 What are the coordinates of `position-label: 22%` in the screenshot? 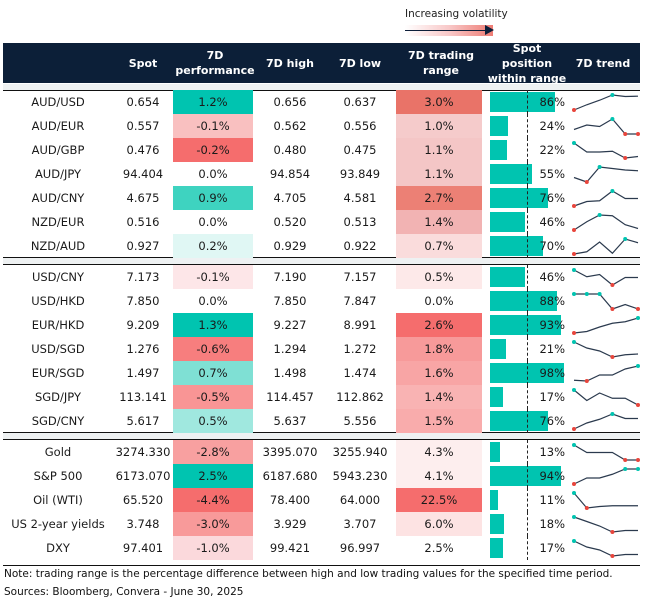 It's located at (552, 150).